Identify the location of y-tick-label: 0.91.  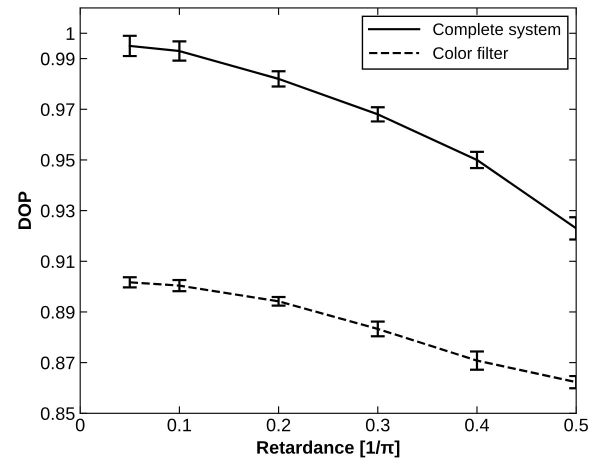
(57, 261).